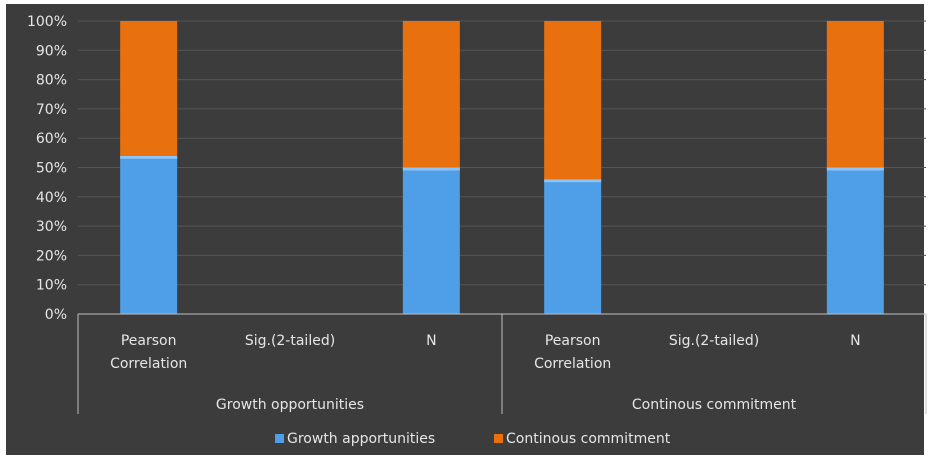 The width and height of the screenshot is (930, 463). I want to click on x-group-label: Growth opportunities, so click(290, 405).